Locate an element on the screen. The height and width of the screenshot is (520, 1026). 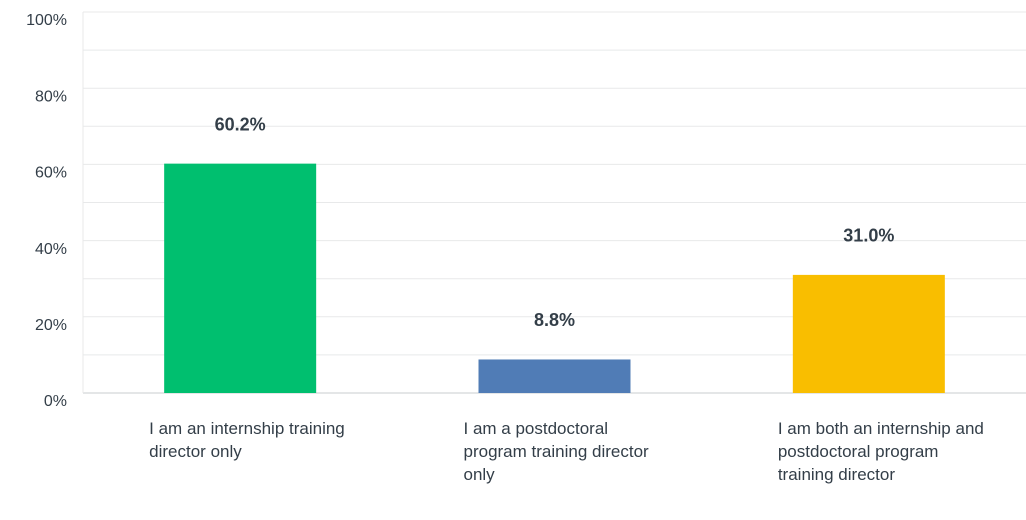
y-tick-label: 100% is located at coordinates (46, 20).